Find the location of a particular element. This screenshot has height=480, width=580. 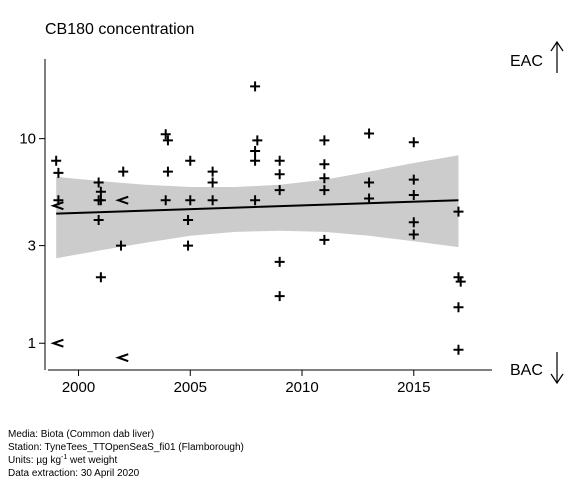

footer-units: Units: µg kg-1 wet weight is located at coordinates (62, 460).